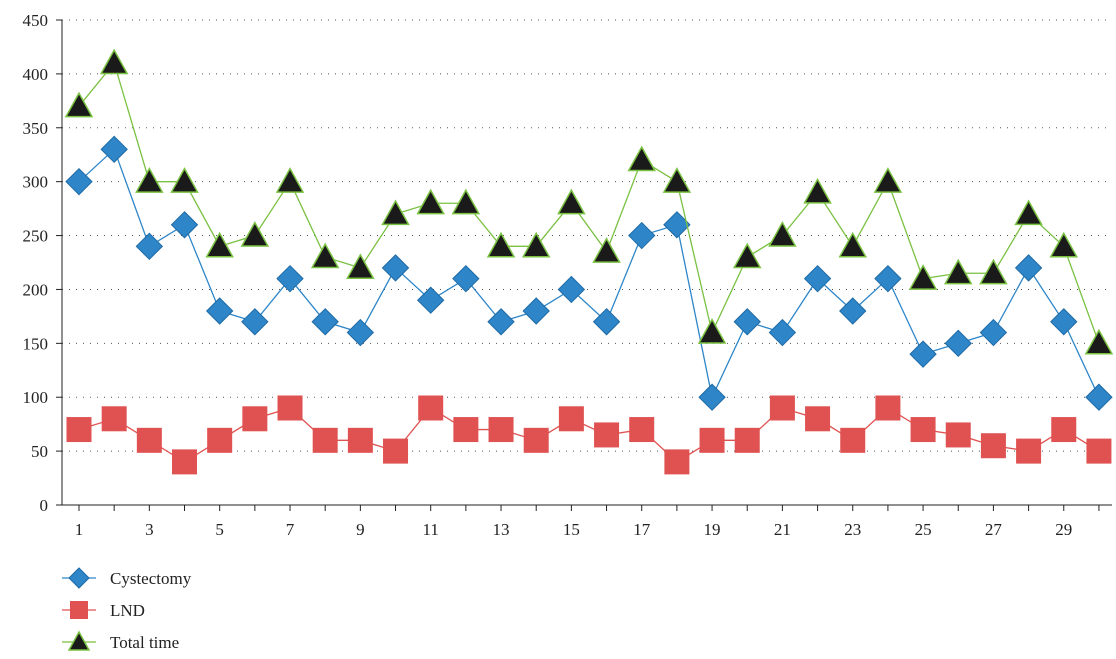 This screenshot has width=1116, height=659. I want to click on legend-item-total-time: Total time, so click(120, 641).